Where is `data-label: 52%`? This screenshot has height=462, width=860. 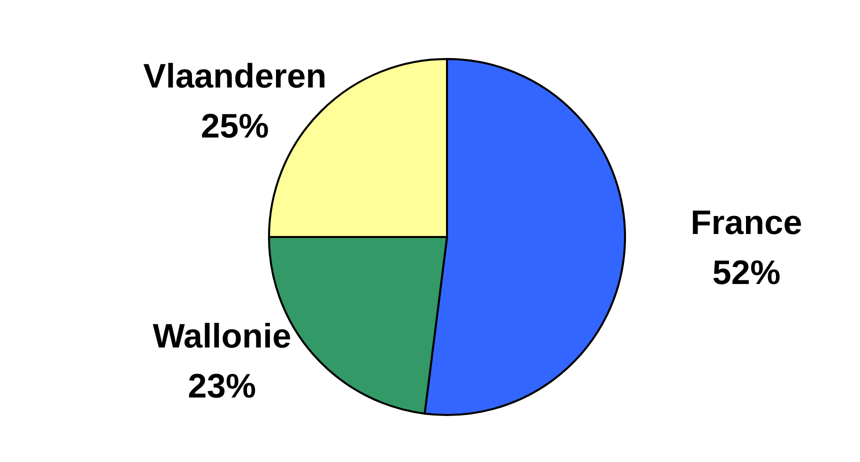
data-label: 52% is located at coordinates (746, 273).